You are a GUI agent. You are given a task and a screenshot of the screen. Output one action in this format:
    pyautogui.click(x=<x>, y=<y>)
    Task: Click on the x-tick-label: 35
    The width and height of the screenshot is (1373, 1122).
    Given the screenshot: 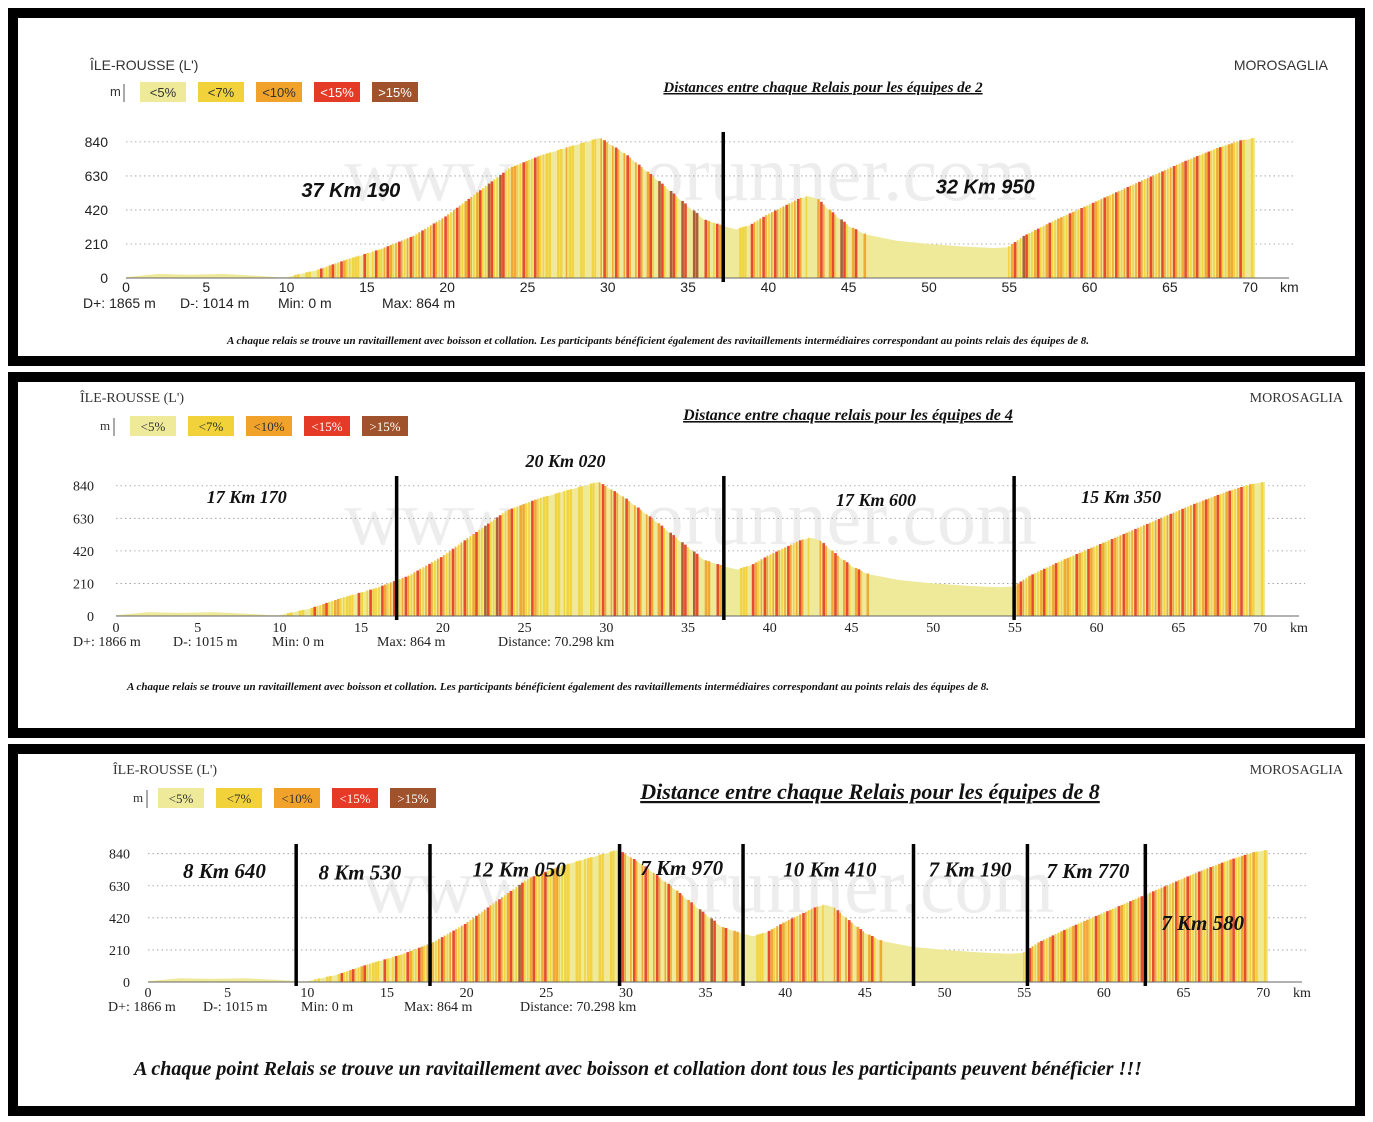 What is the action you would take?
    pyautogui.click(x=688, y=628)
    